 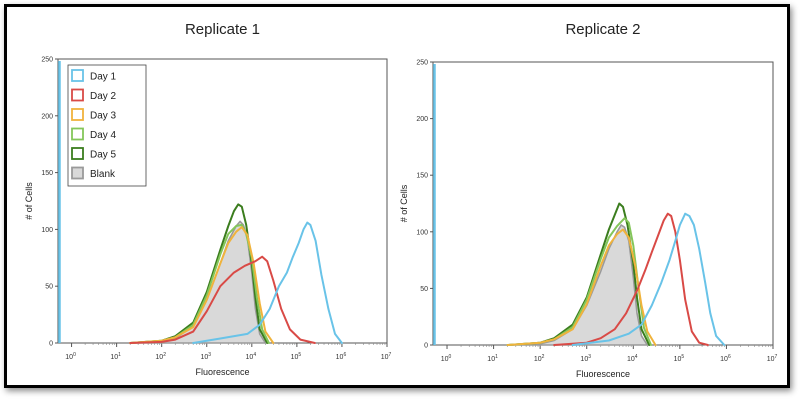 What do you see at coordinates (103, 135) in the screenshot?
I see `legend-label-day-4: Day 4` at bounding box center [103, 135].